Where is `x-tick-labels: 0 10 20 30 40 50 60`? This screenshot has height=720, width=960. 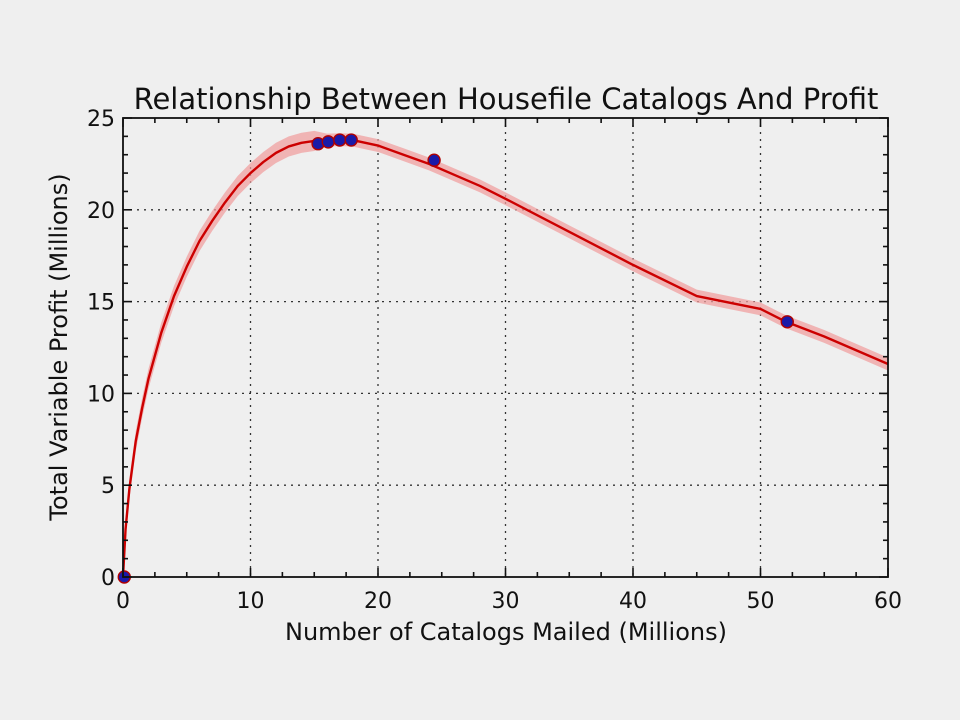 x-tick-labels: 0 10 20 30 40 50 60 is located at coordinates (509, 601).